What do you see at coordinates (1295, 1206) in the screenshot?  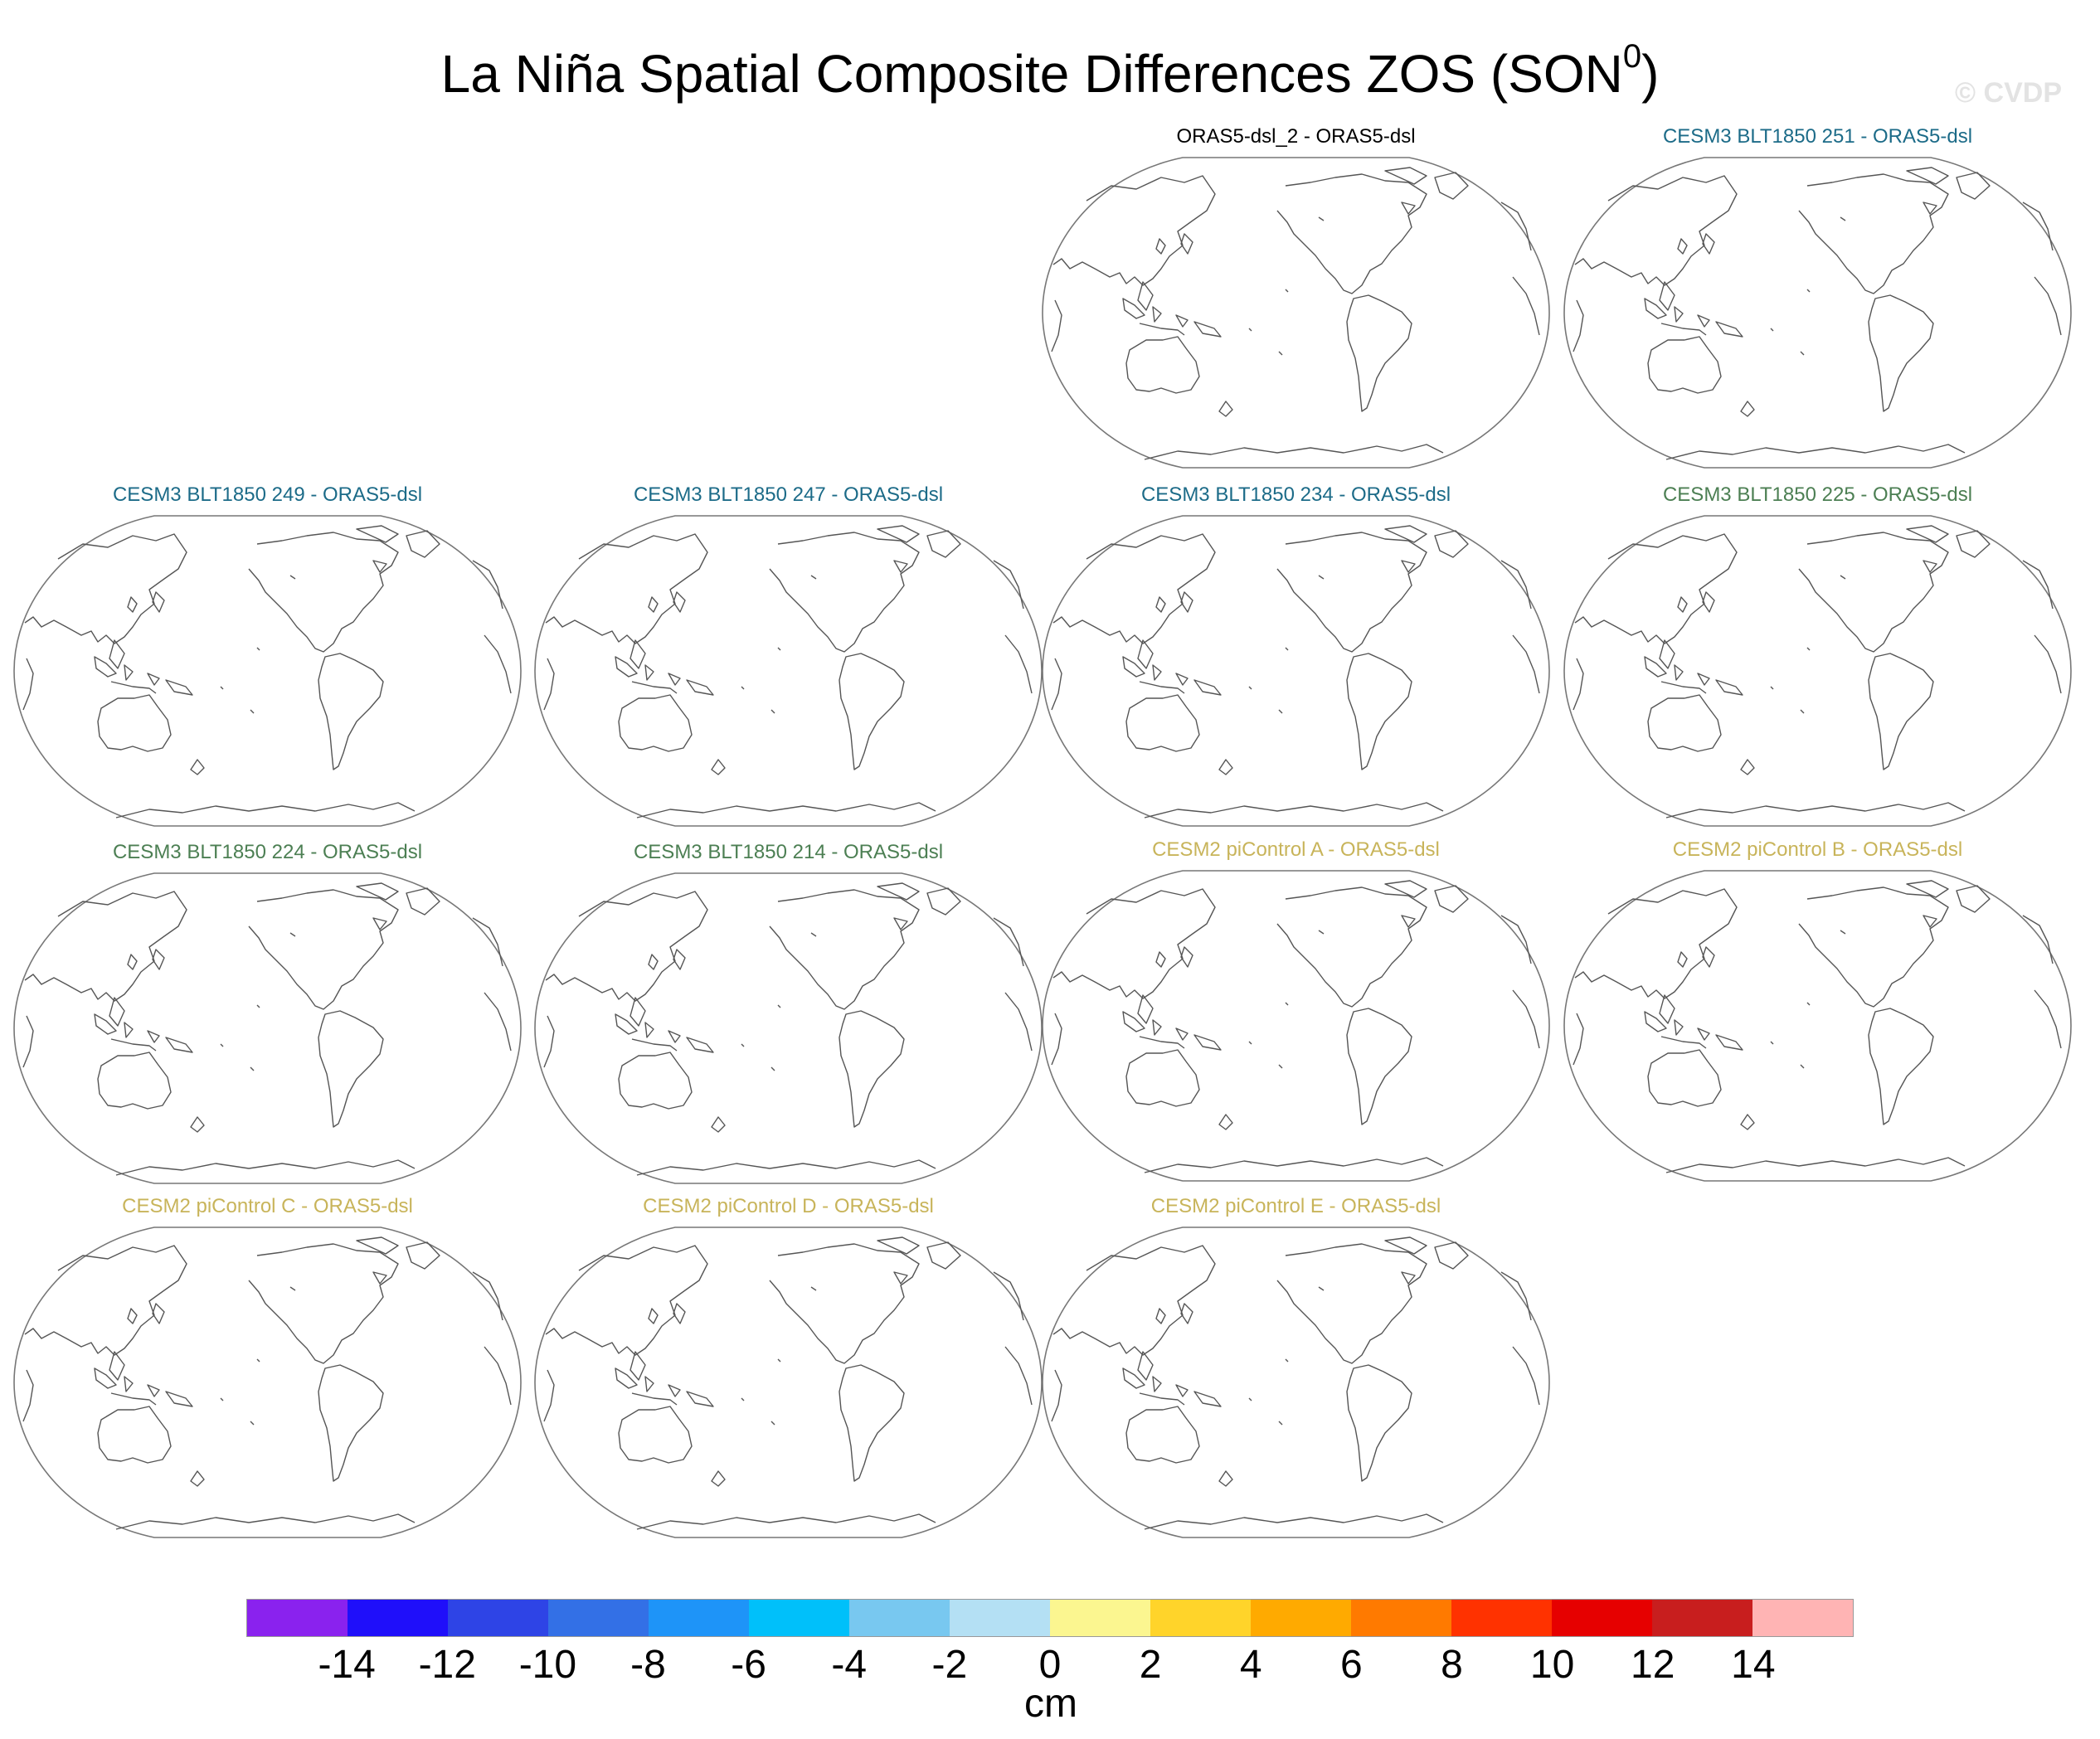 I see `panel-title: CESM2 piControl E - ORAS5-dsl` at bounding box center [1295, 1206].